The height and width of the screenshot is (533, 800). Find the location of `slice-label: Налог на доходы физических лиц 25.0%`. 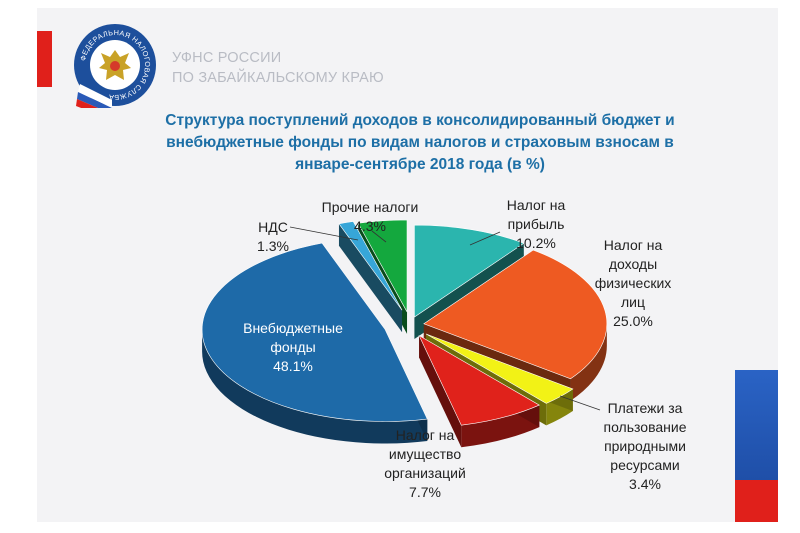

slice-label: Налог на доходы физических лиц 25.0% is located at coordinates (633, 283).